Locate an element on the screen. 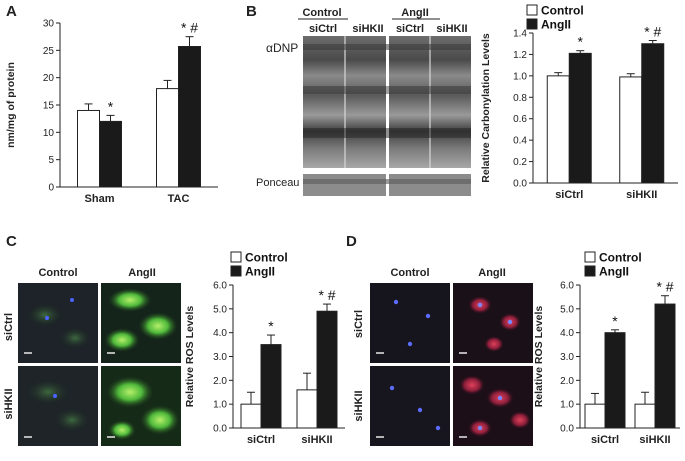 This screenshot has width=685, height=461. blot-group-control-label: Control is located at coordinates (321, 13).